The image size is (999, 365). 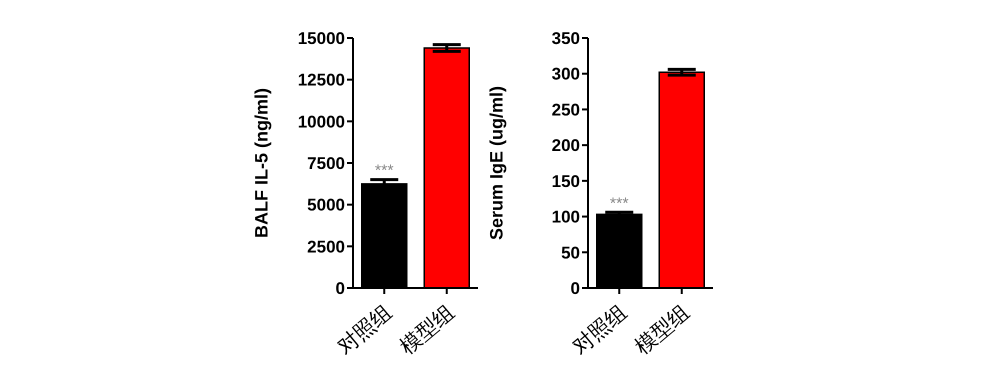 What do you see at coordinates (321, 122) in the screenshot?
I see `y-tick-label: 10000` at bounding box center [321, 122].